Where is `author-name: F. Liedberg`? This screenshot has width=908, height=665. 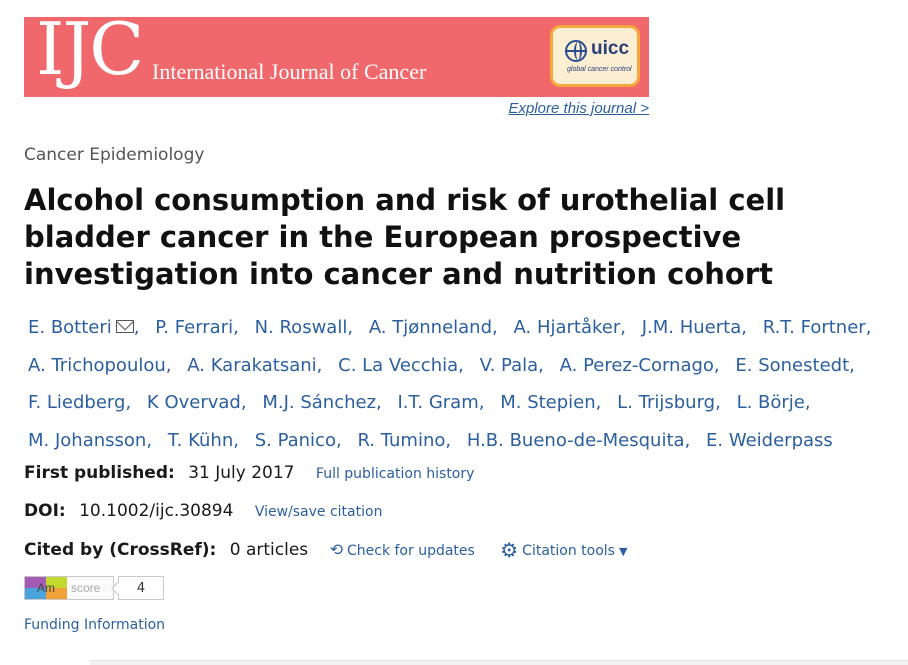
author-name: F. Liedberg is located at coordinates (77, 402).